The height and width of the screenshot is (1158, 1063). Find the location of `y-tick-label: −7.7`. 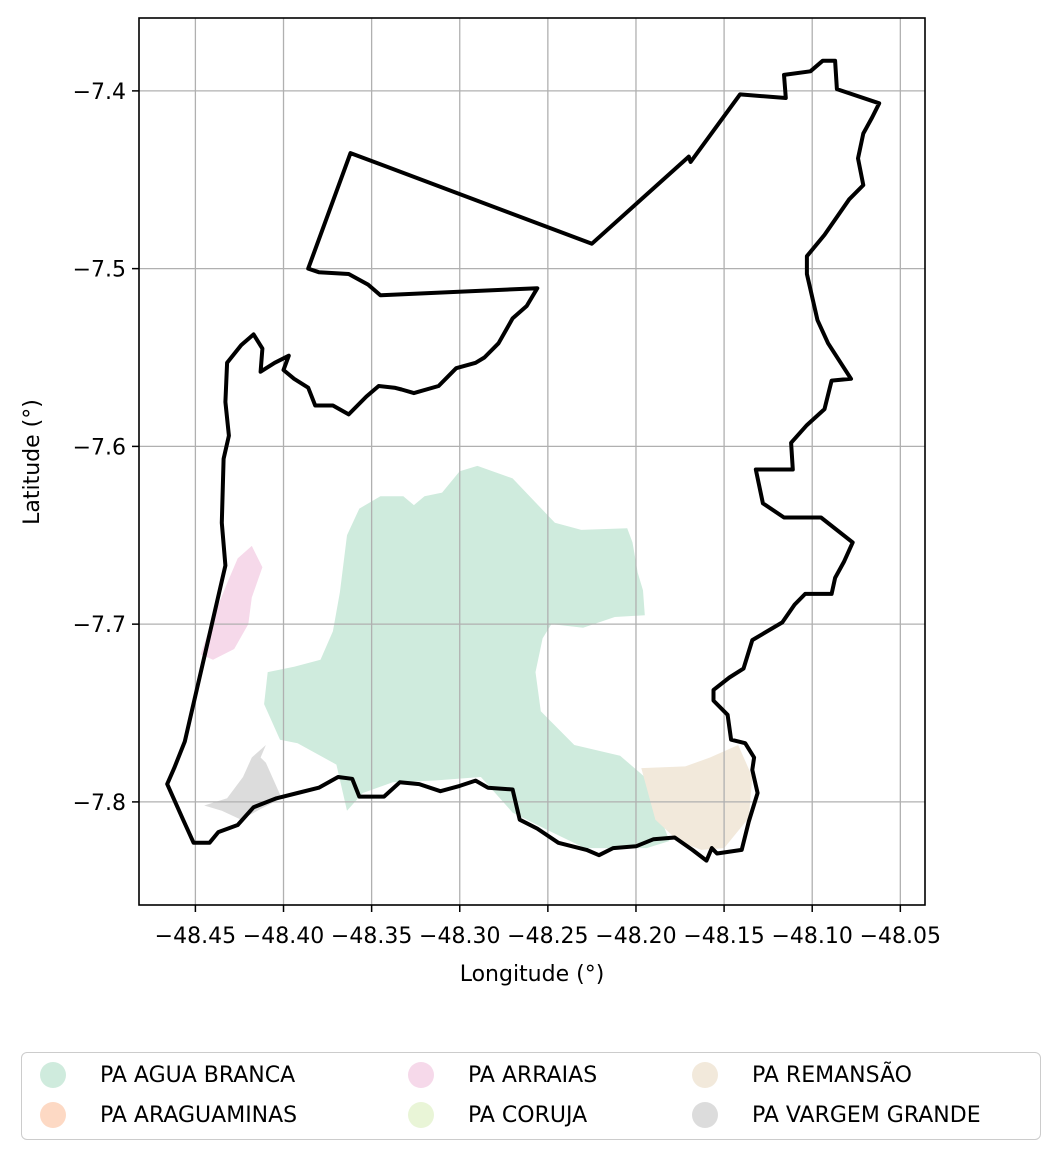

y-tick-label: −7.7 is located at coordinates (99, 625).